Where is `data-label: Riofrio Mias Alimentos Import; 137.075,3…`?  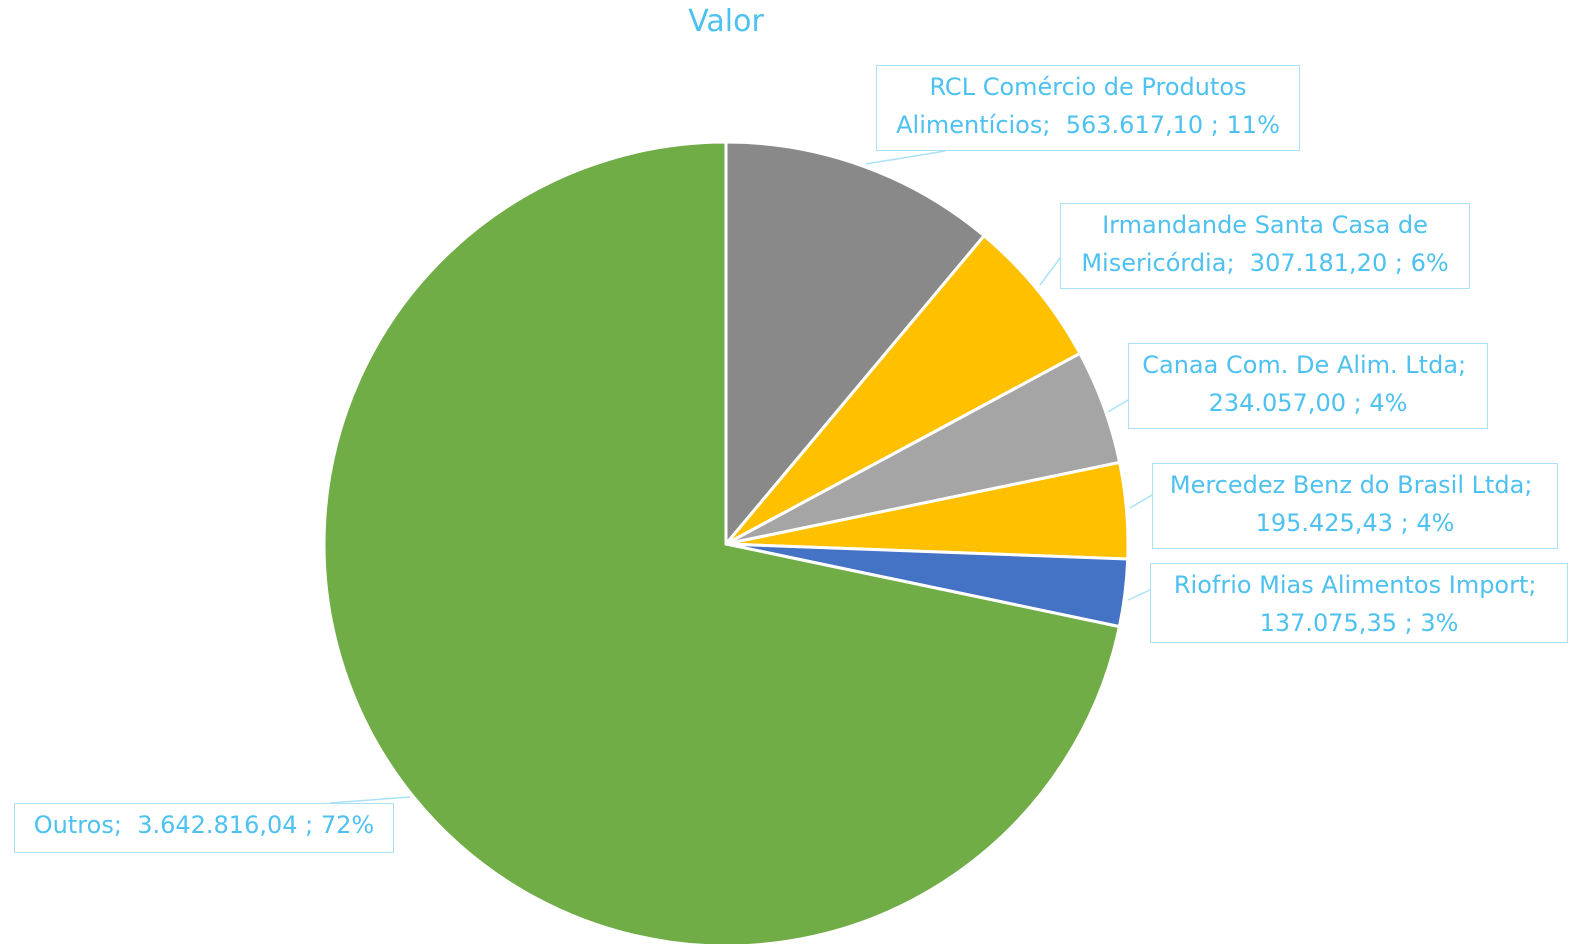
data-label: Riofrio Mias Alimentos Import; 137.075,3… is located at coordinates (1359, 603).